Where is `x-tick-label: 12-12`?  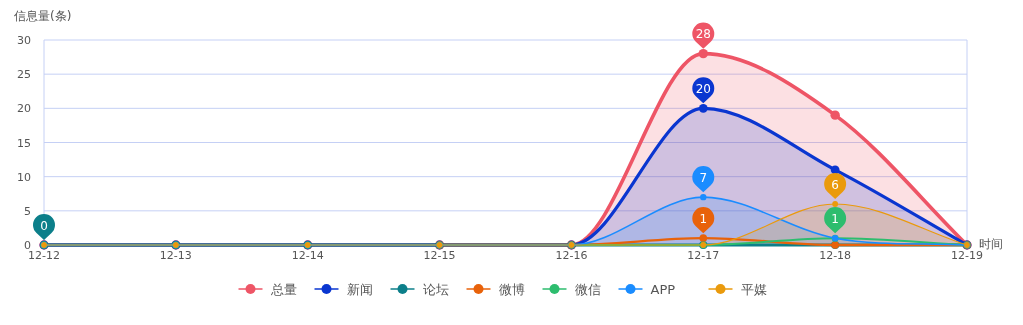 x-tick-label: 12-12 is located at coordinates (44, 255).